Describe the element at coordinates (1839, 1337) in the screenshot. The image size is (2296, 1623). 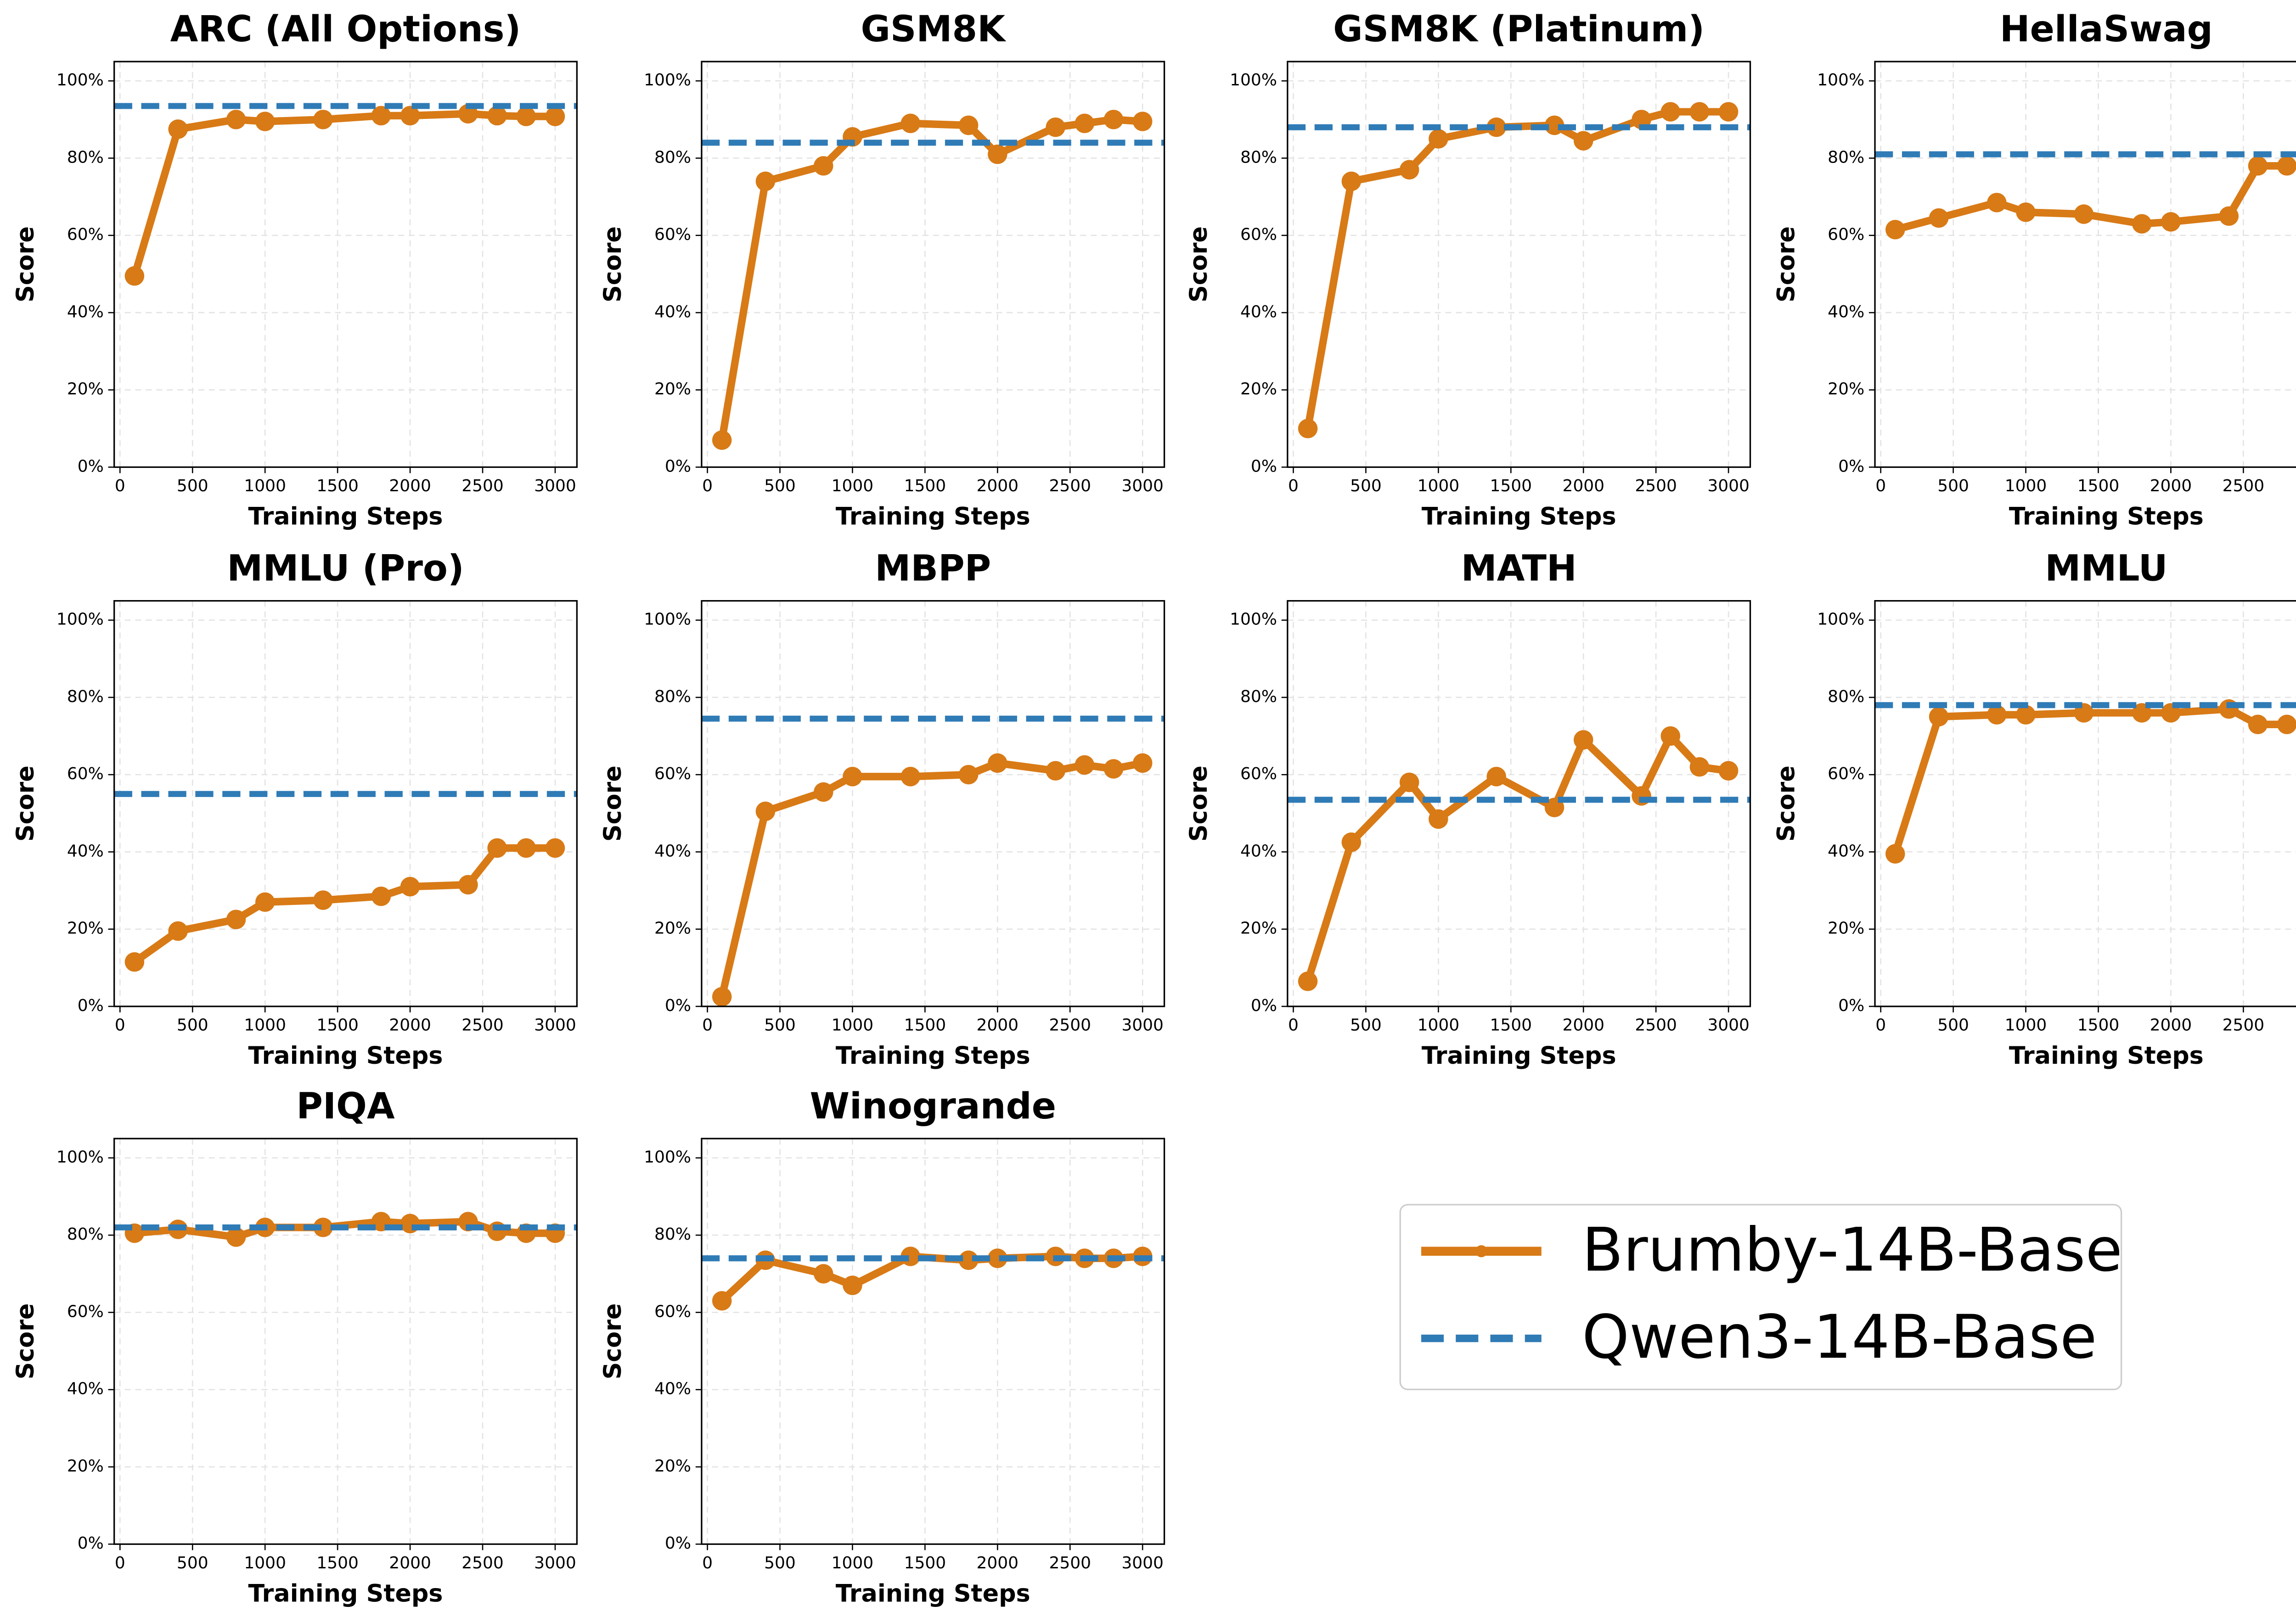
I see `legend-label: Qwen3-14B-Base` at that location.